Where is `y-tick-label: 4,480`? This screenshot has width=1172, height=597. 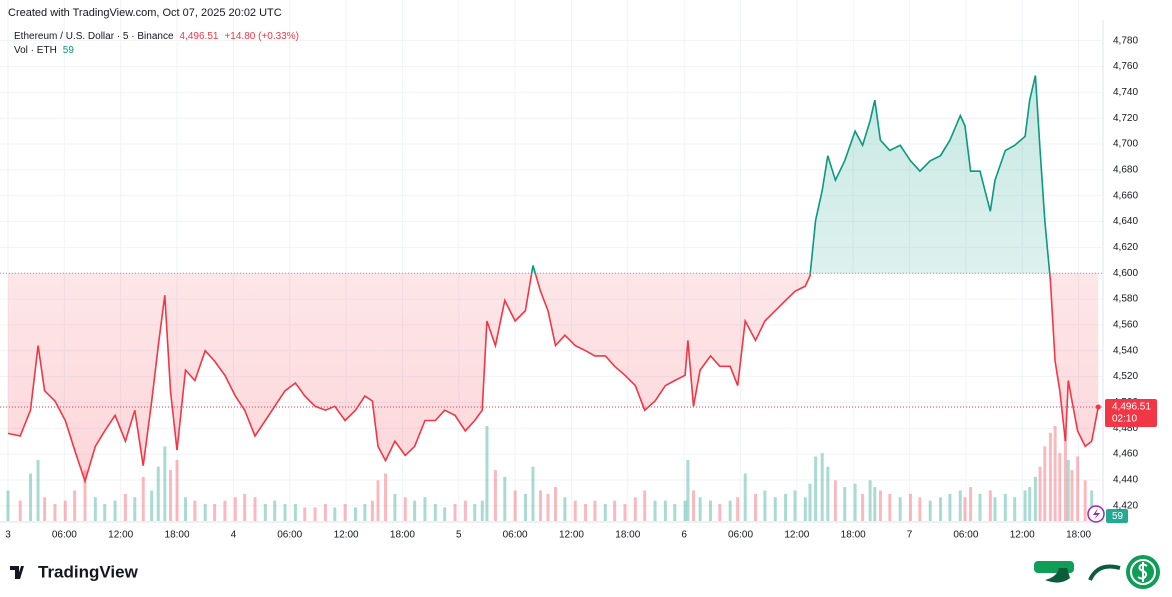
y-tick-label: 4,480 is located at coordinates (1125, 428).